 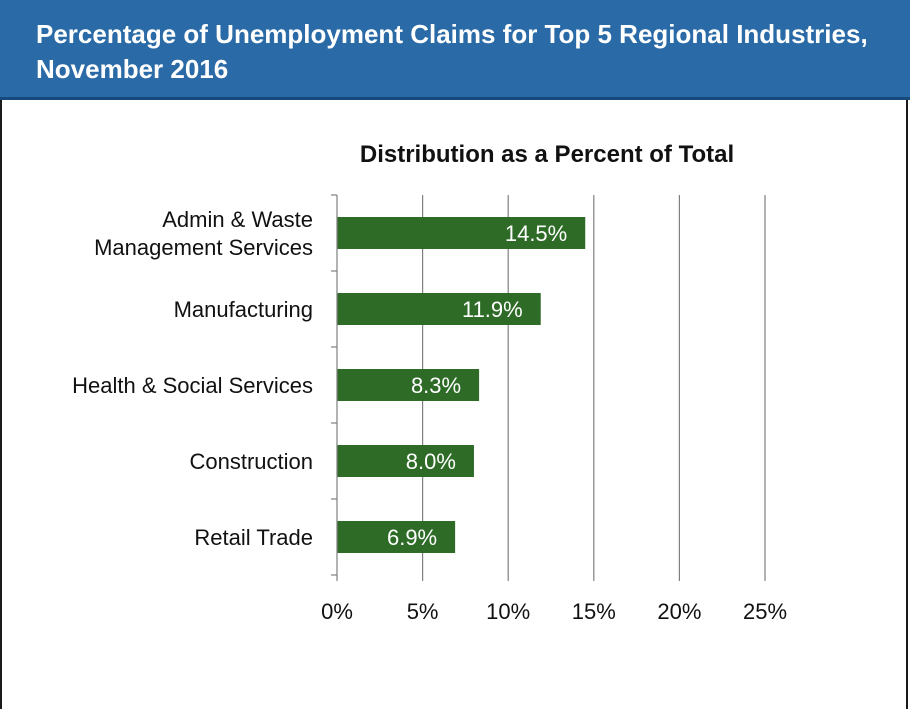 I want to click on data-label: 14.5%, so click(x=536, y=233).